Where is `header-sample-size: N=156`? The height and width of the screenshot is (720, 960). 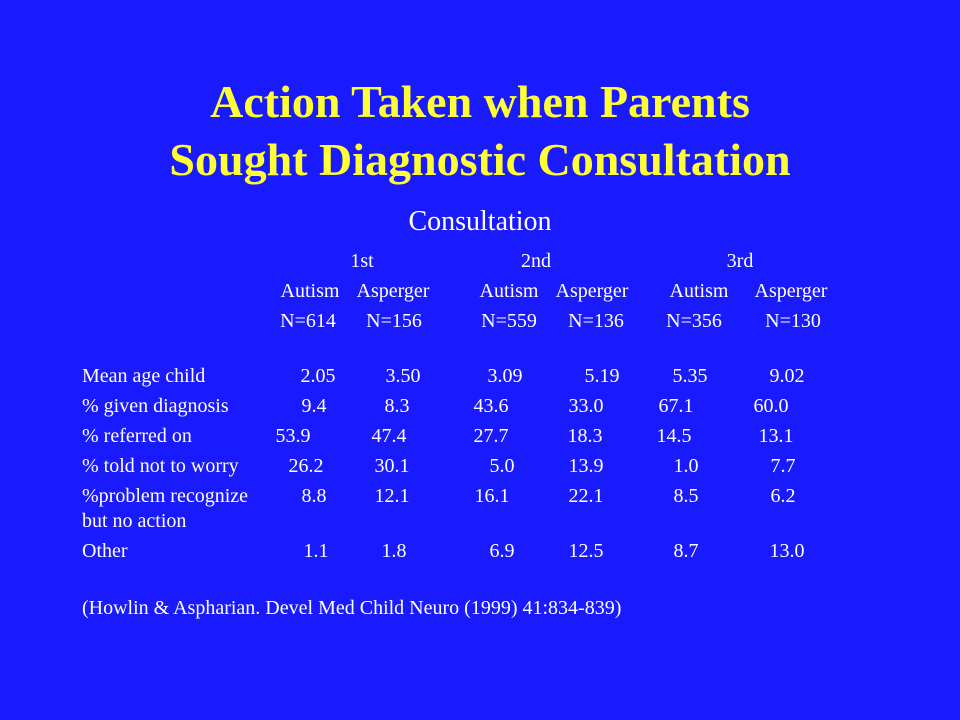
header-sample-size: N=156 is located at coordinates (394, 321).